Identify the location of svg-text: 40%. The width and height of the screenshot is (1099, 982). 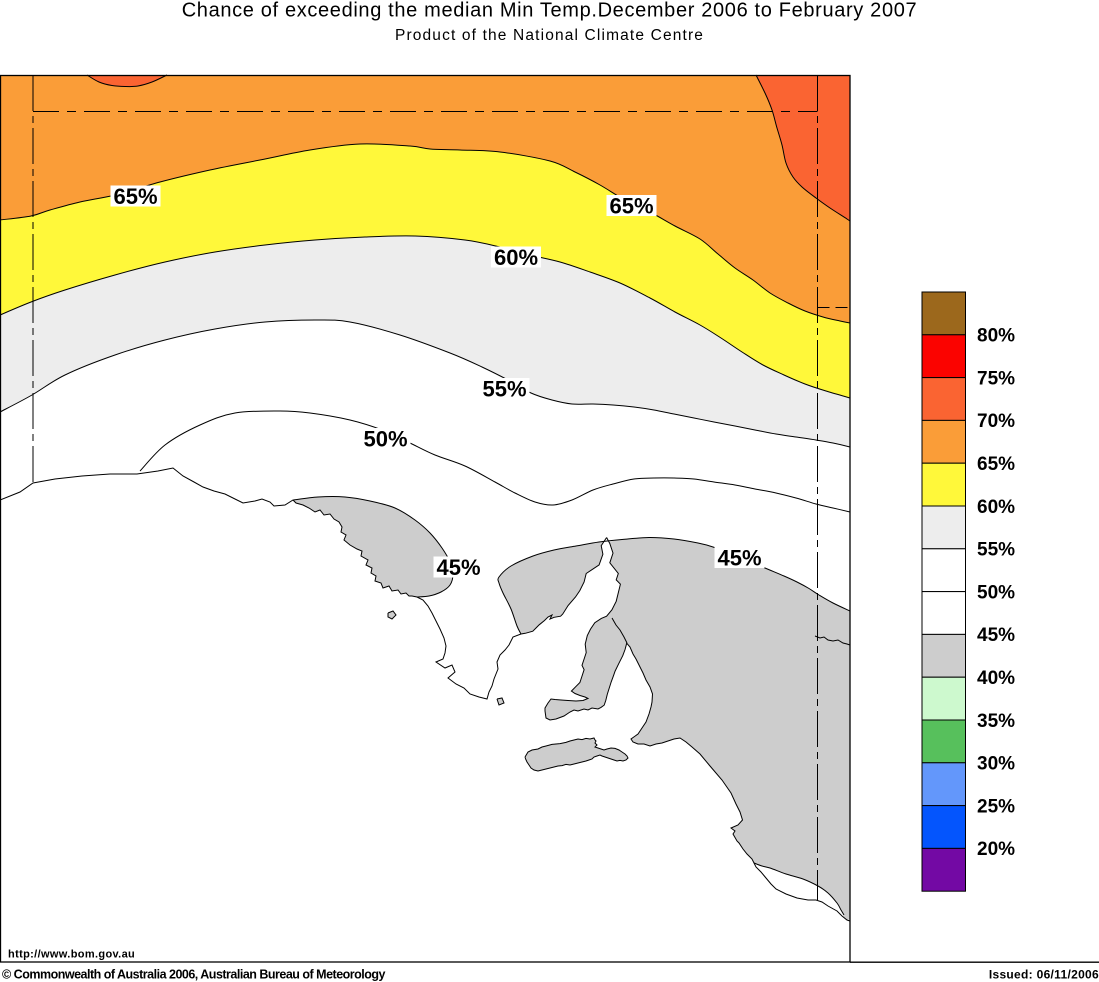
(996, 678).